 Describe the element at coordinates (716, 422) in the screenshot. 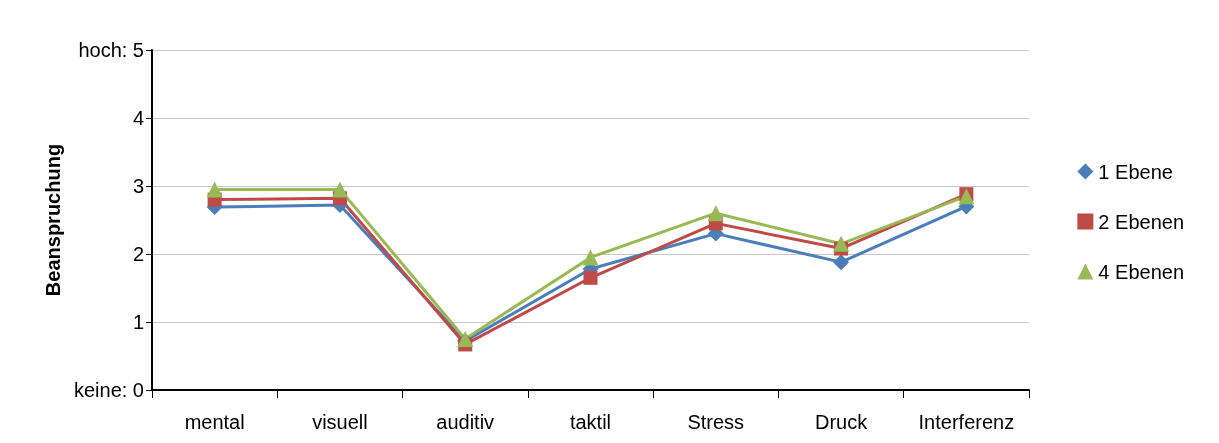

I see `x-tick-label: Stress` at that location.